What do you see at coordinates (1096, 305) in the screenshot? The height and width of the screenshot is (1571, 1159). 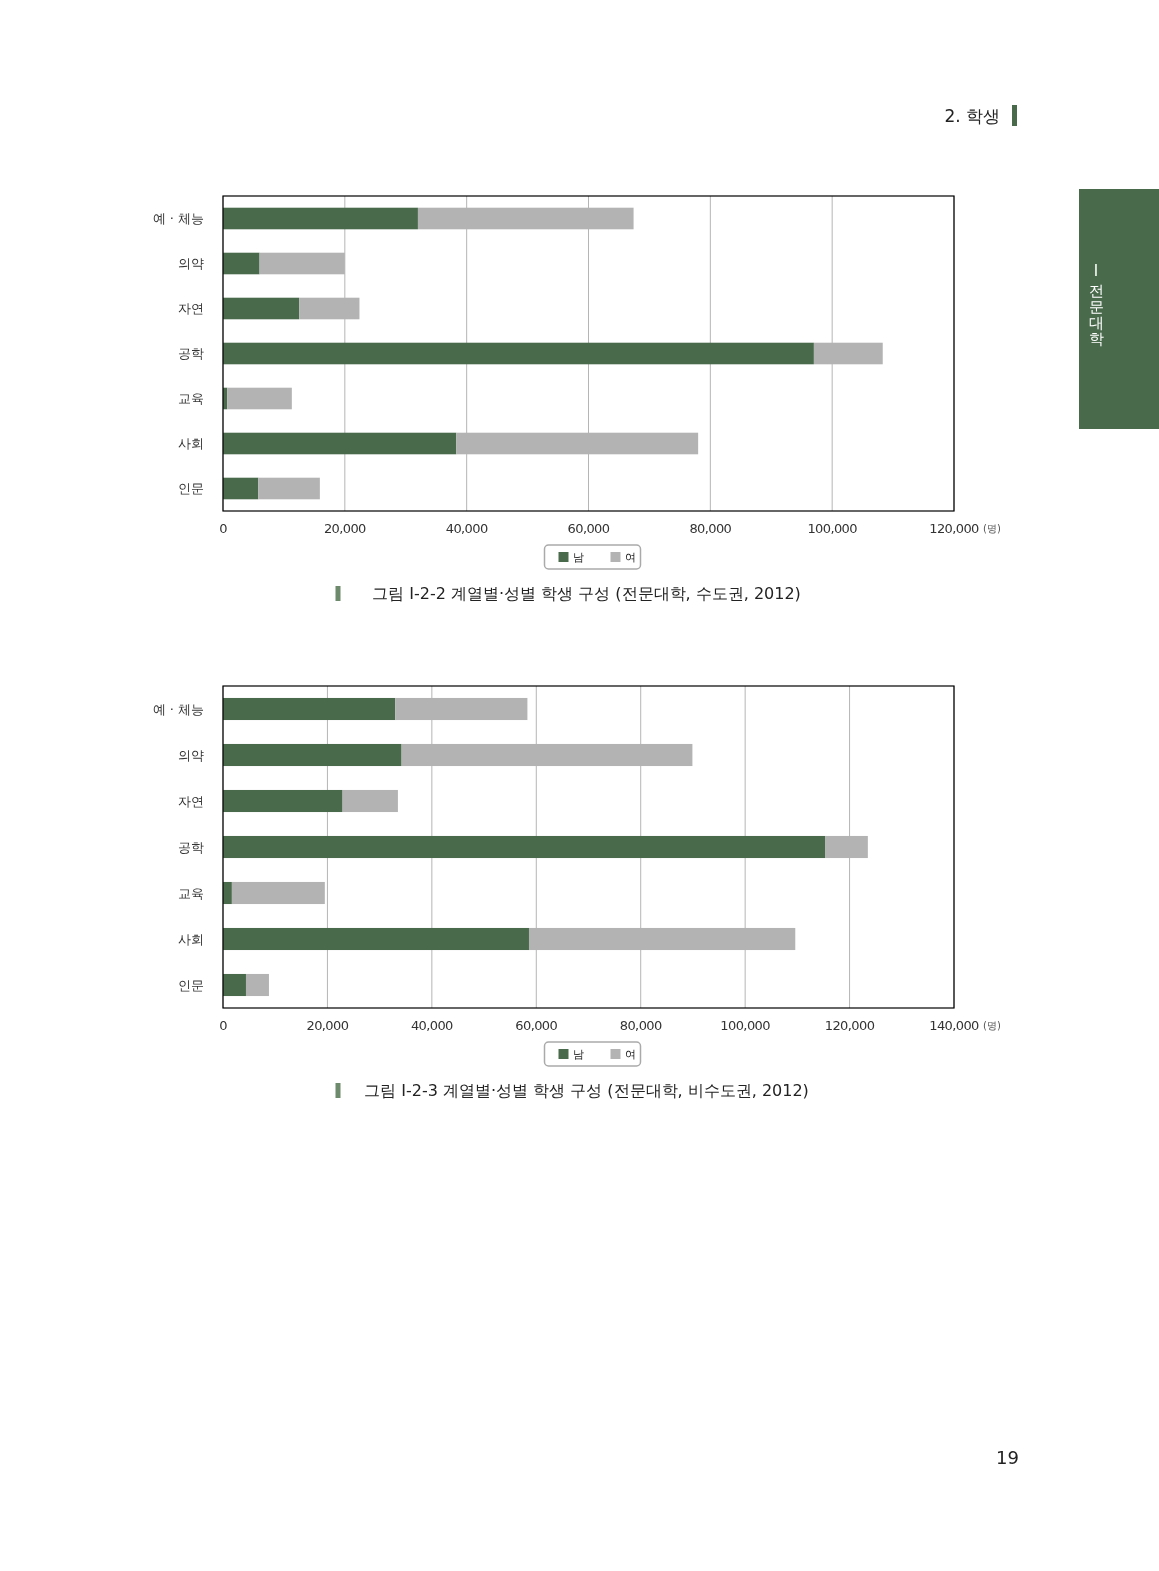 I see `text: Ⅰ 전문대학` at bounding box center [1096, 305].